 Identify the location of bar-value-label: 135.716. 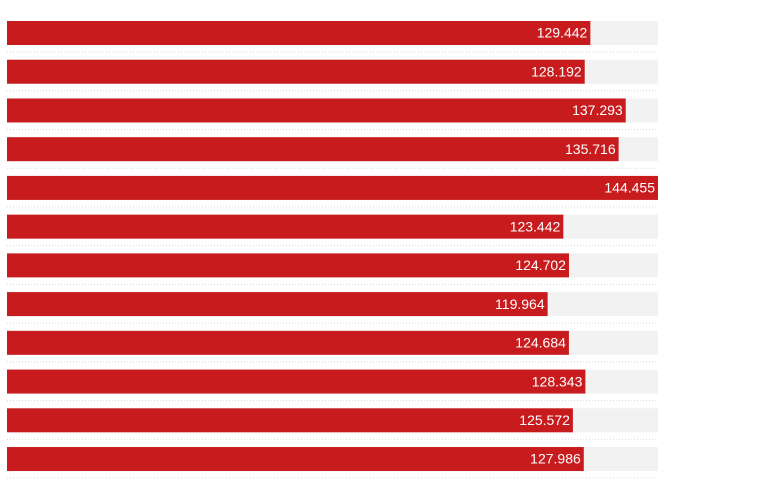
(590, 149).